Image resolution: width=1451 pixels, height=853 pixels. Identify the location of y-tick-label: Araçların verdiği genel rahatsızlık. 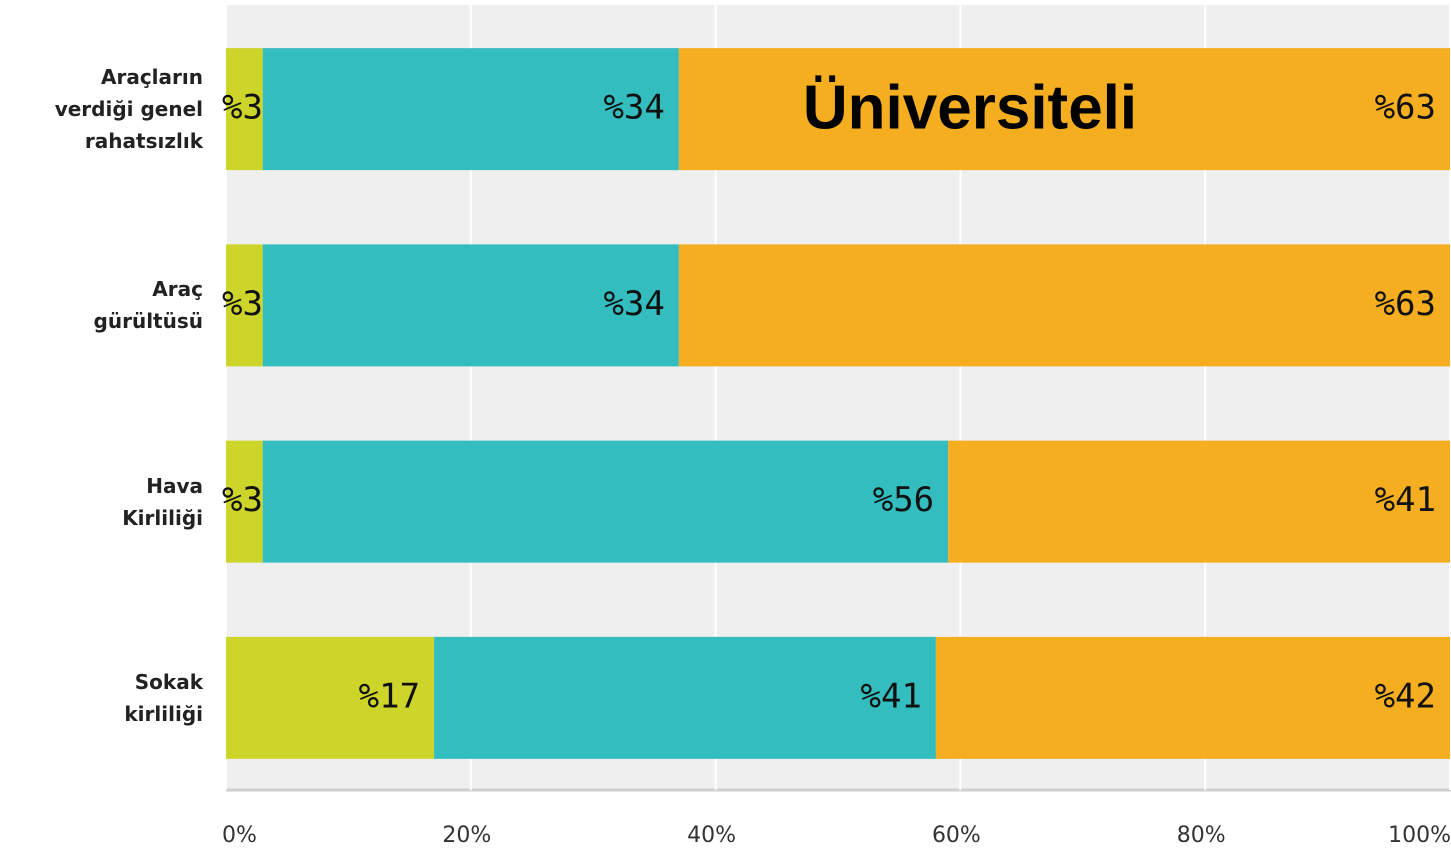
(128, 109).